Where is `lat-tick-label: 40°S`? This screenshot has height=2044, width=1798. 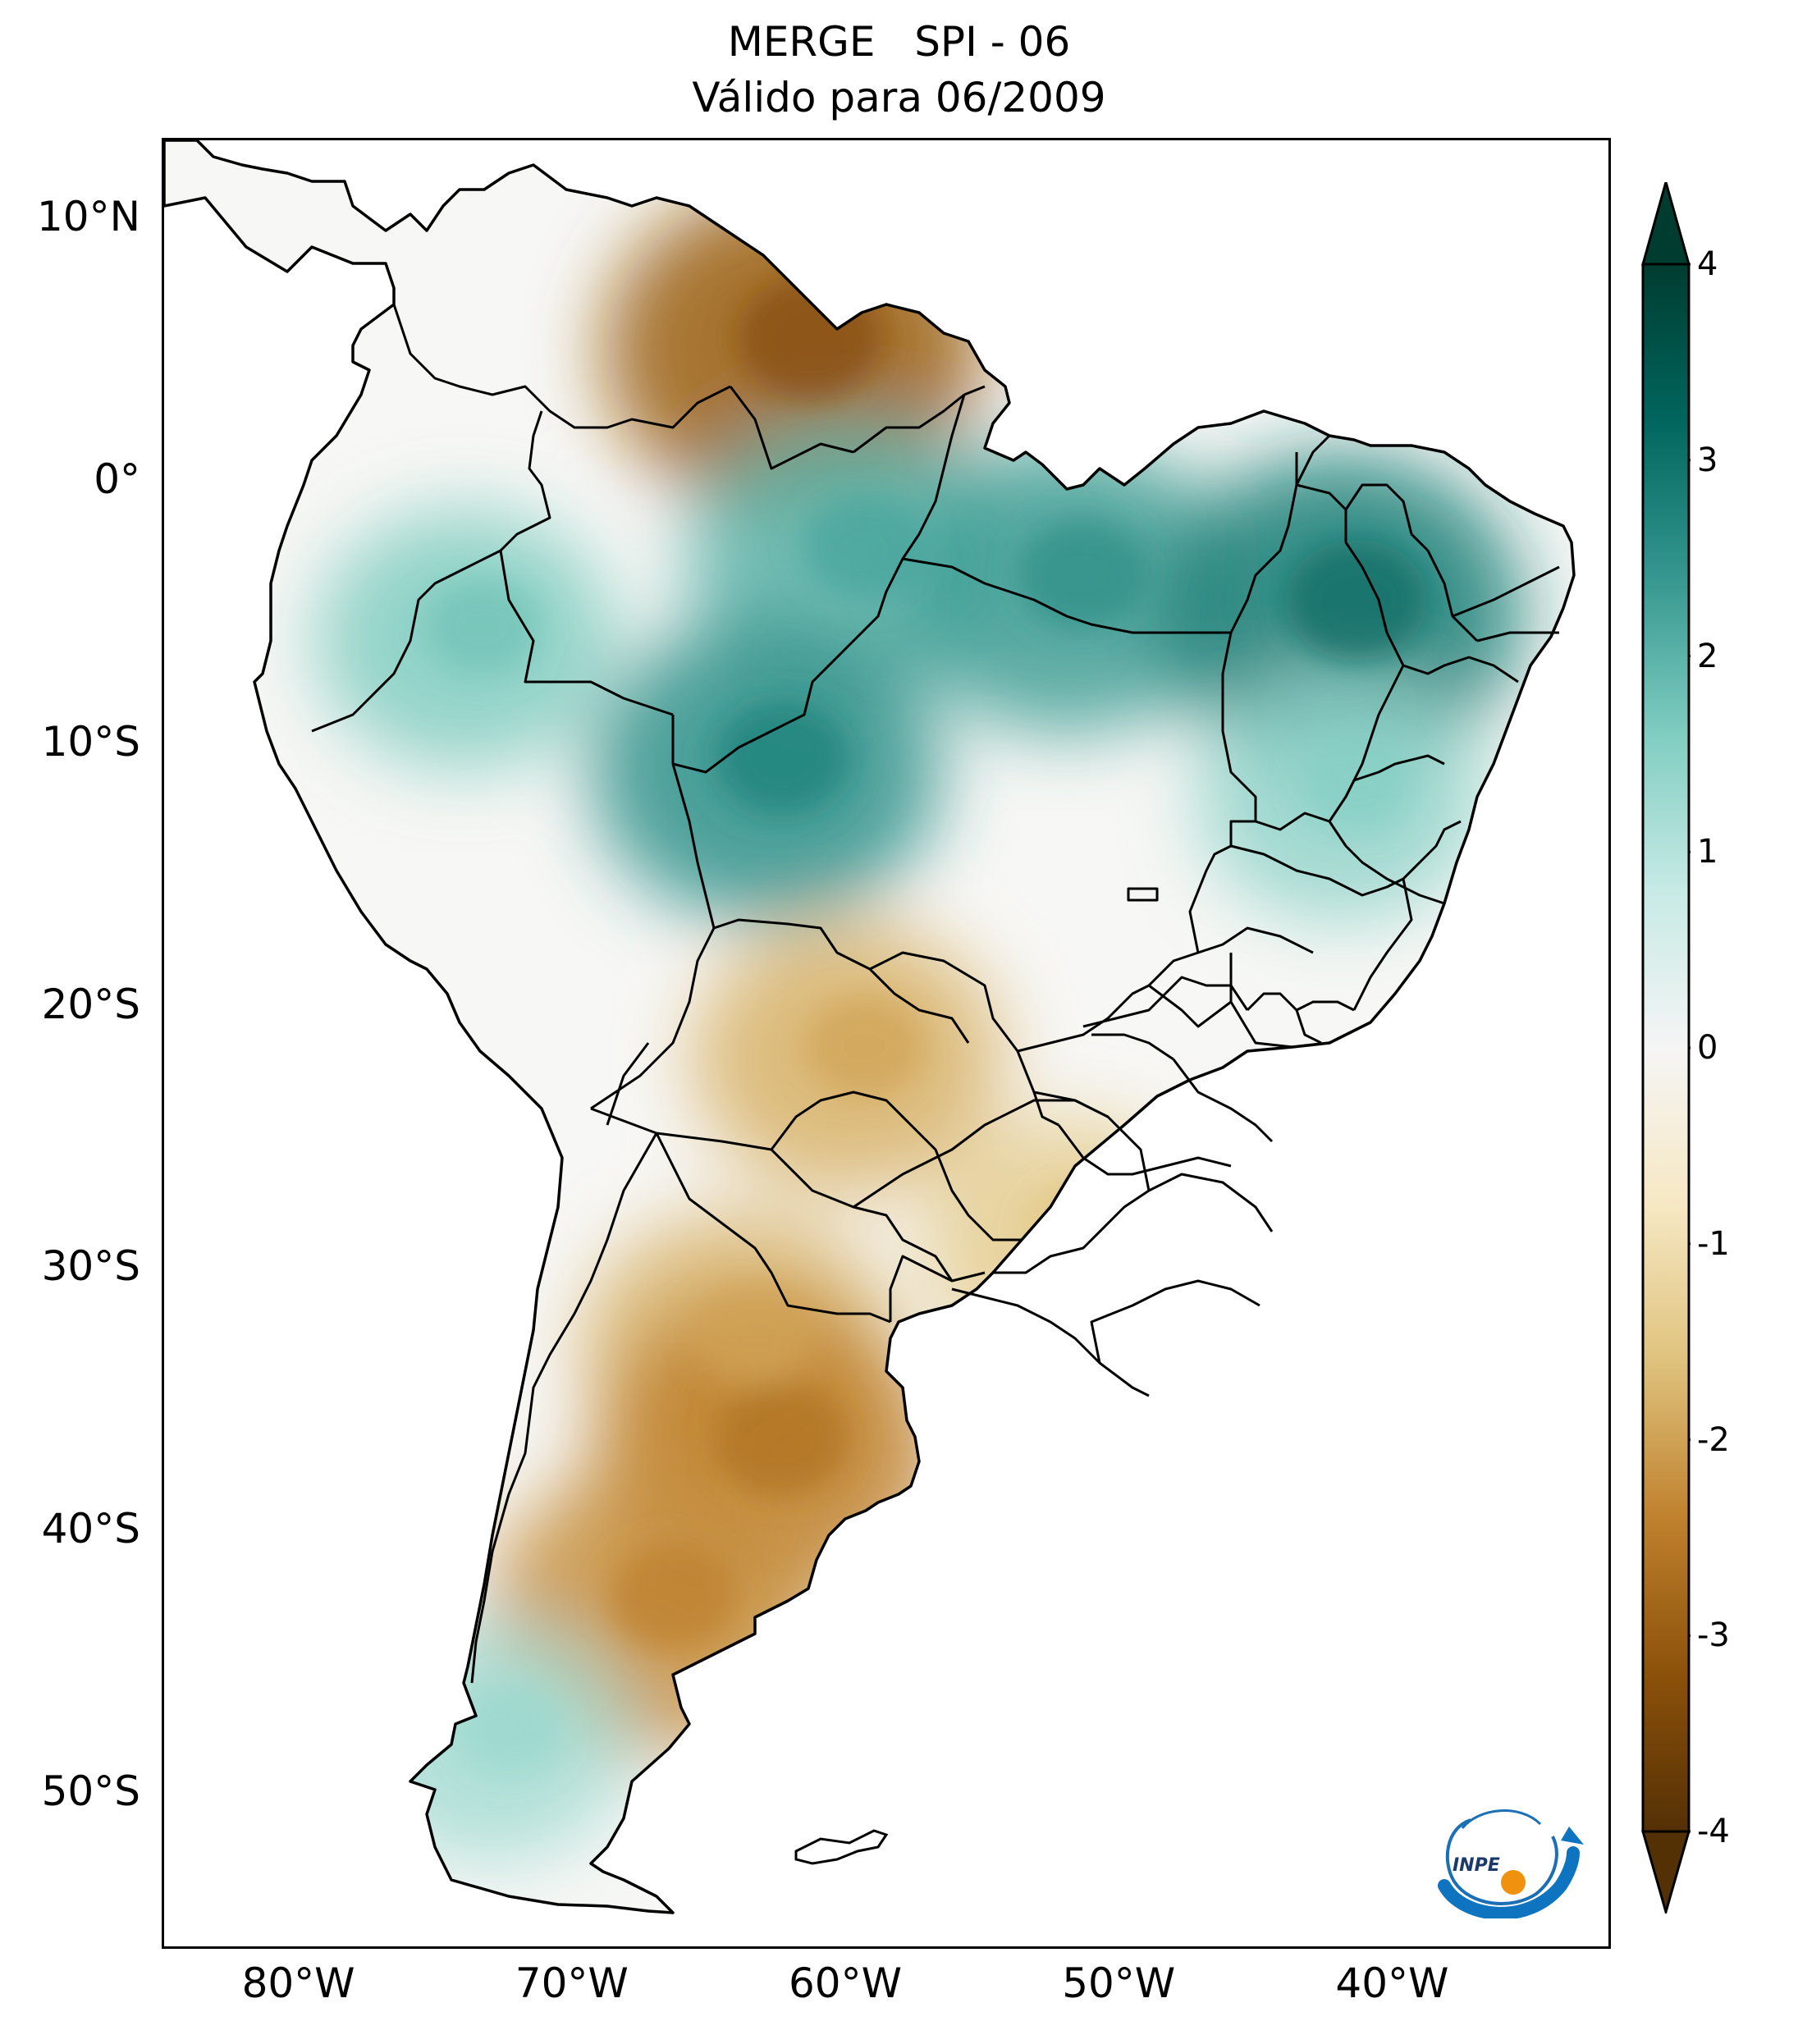 lat-tick-label: 40°S is located at coordinates (90, 1529).